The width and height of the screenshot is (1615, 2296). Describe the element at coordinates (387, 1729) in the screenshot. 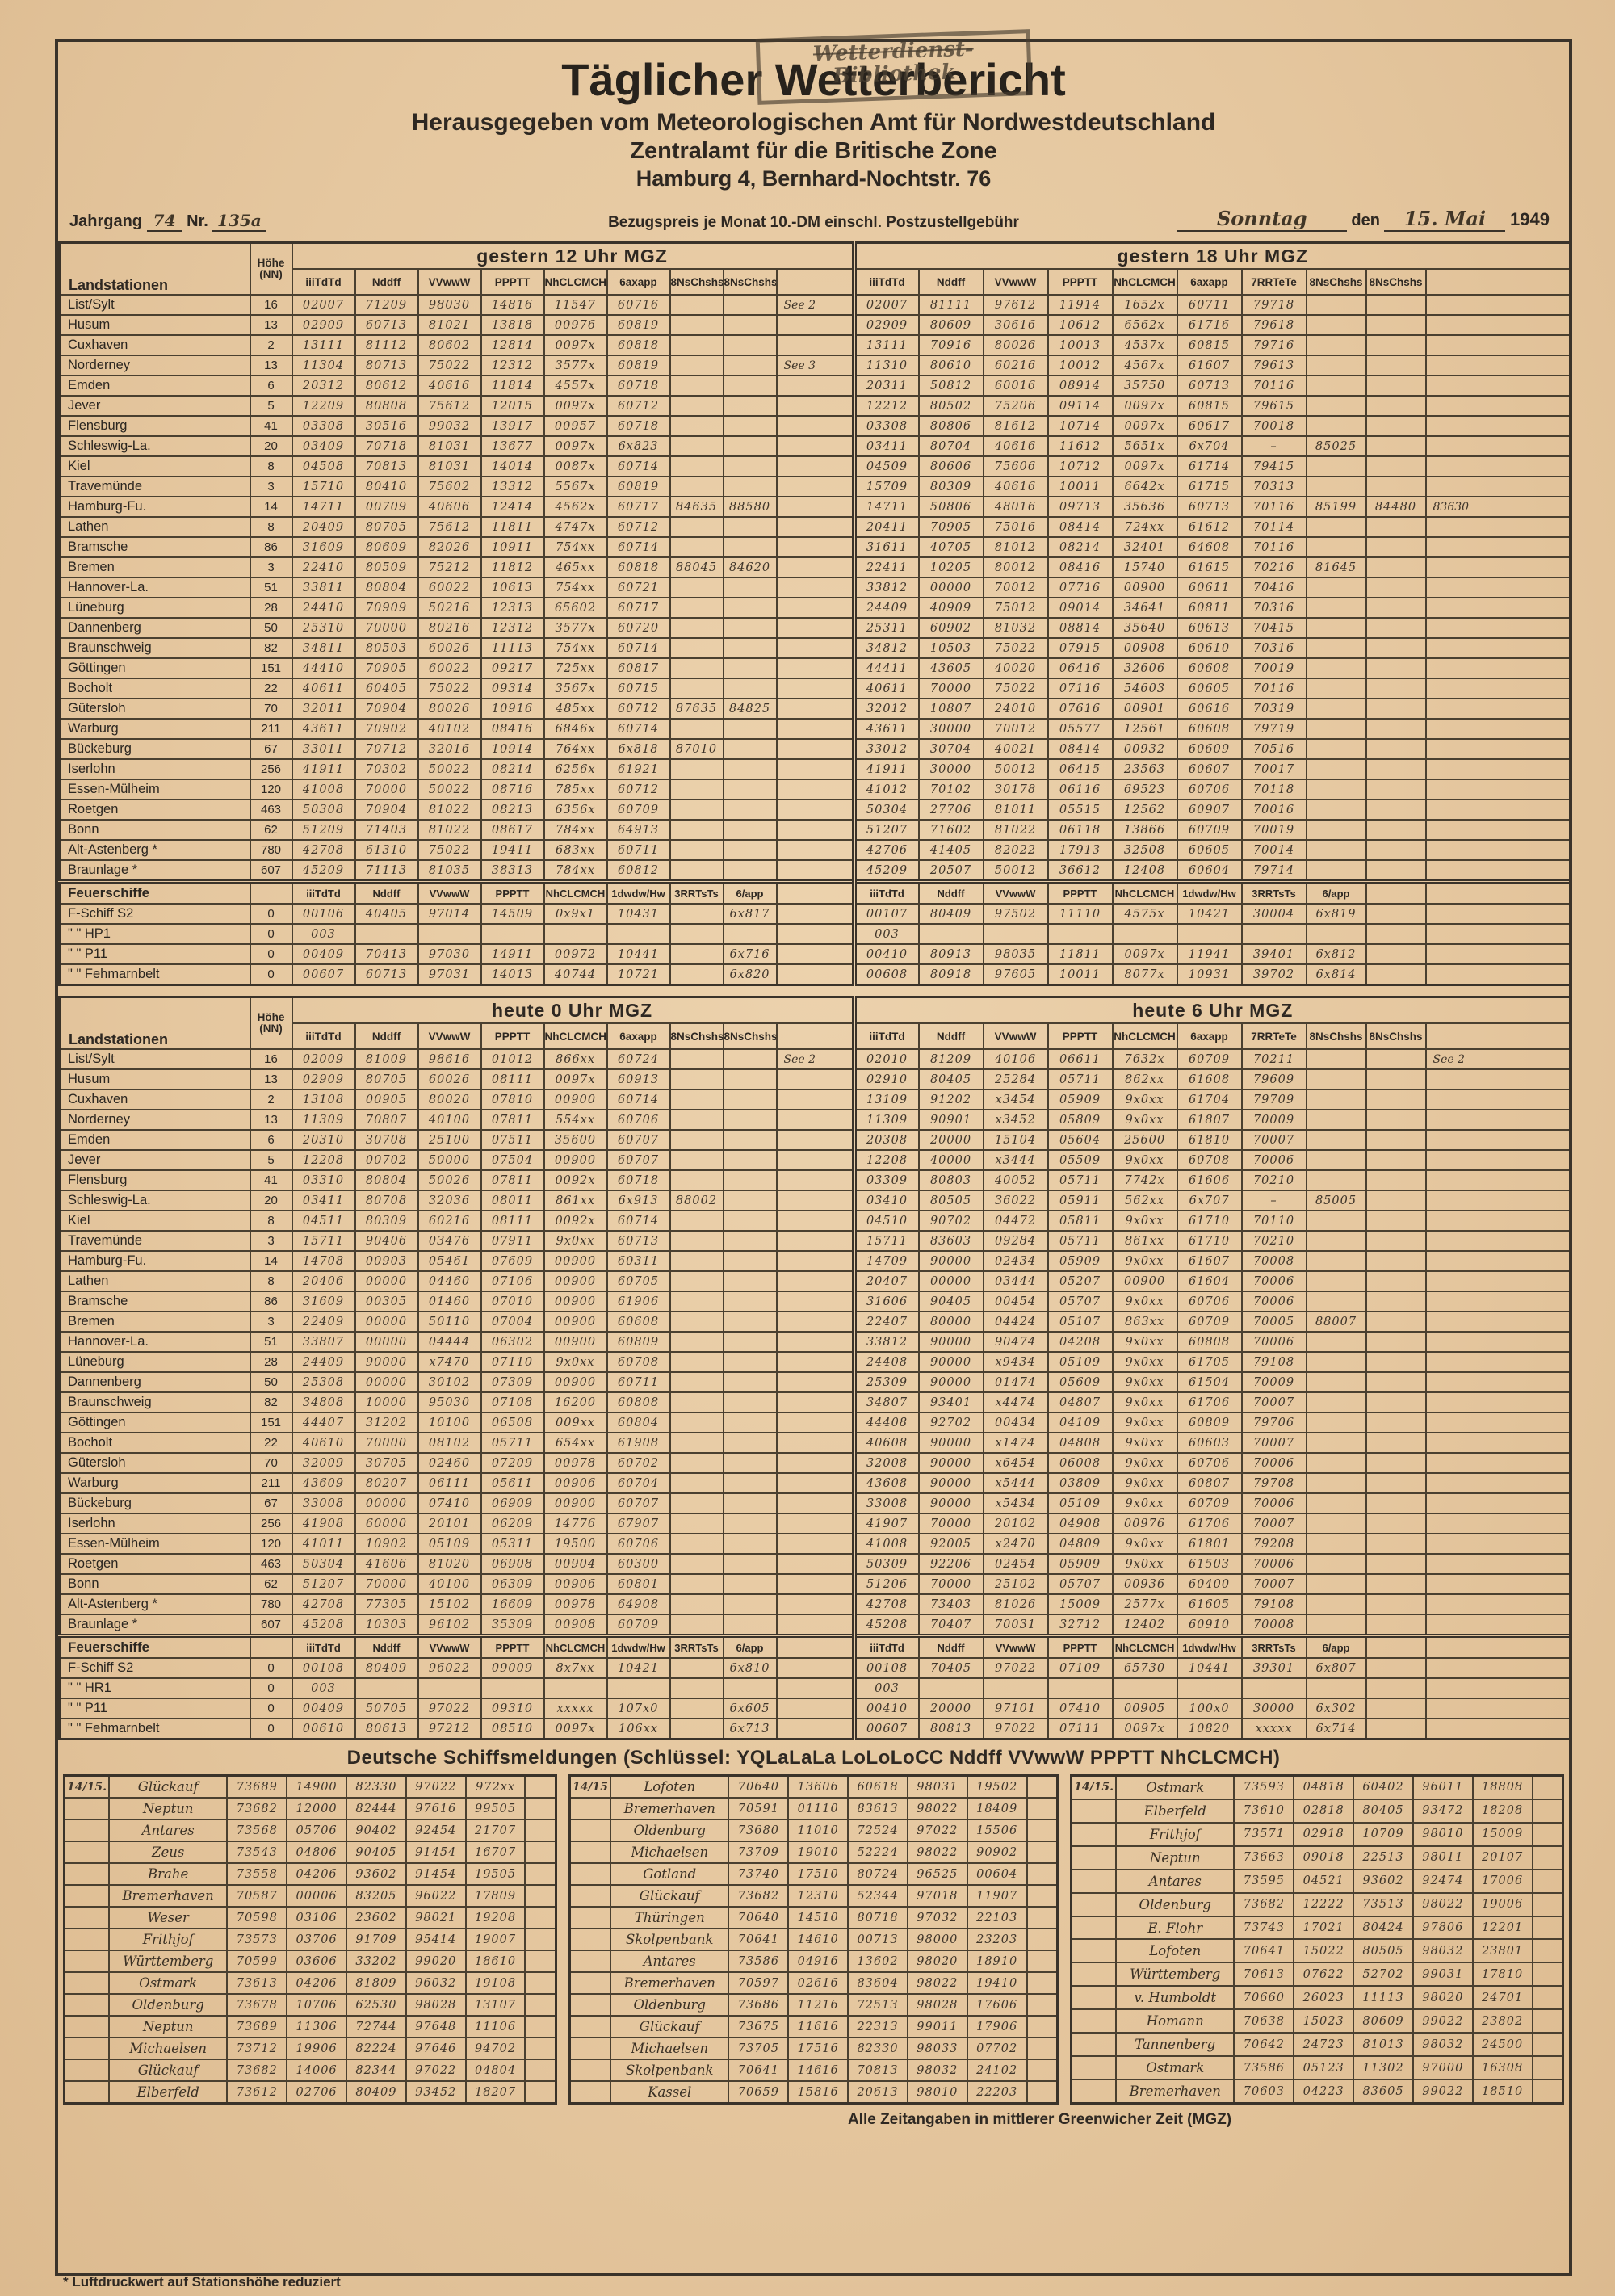

I see `obs-value: 80613` at that location.